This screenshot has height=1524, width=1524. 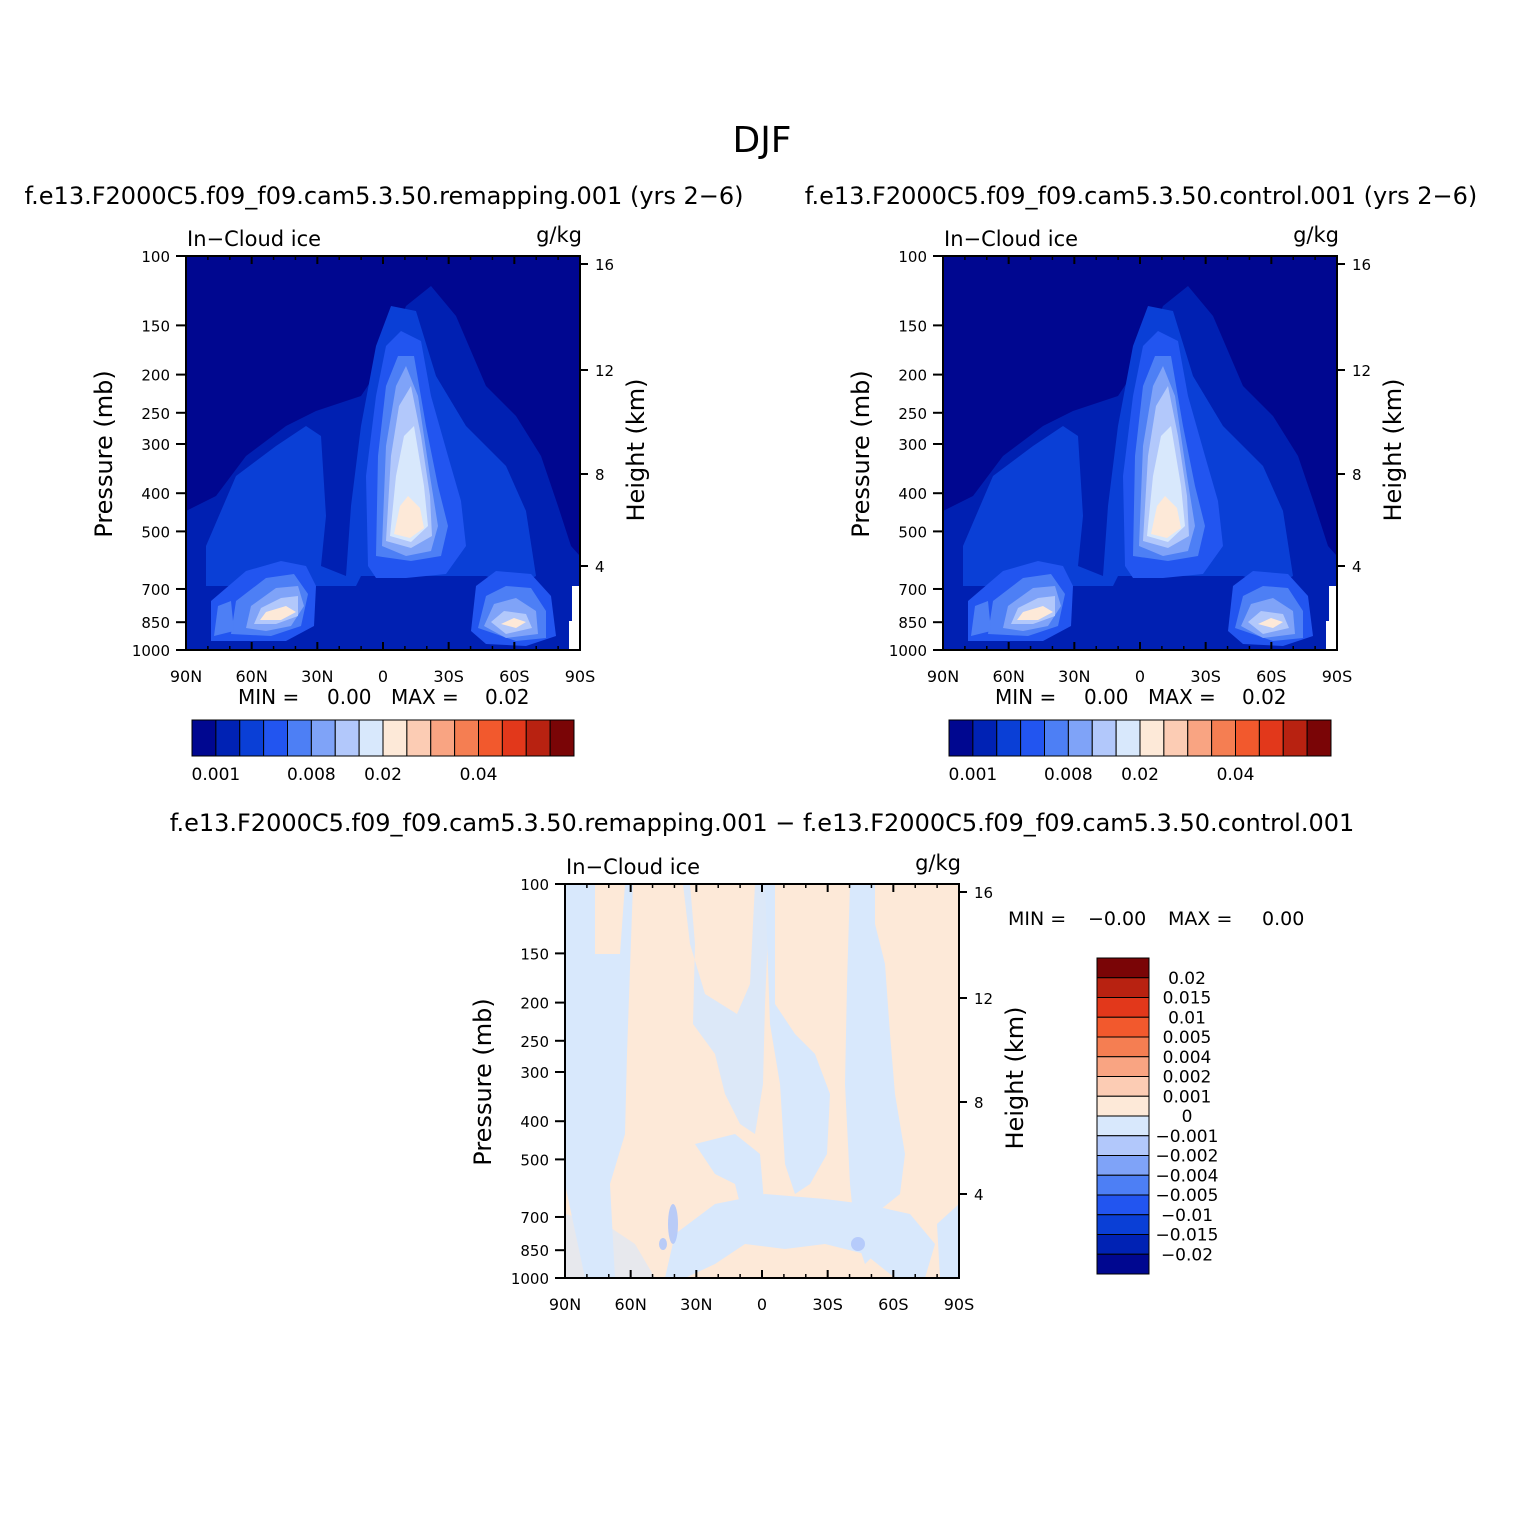 What do you see at coordinates (973, 775) in the screenshot?
I see `colorbar-label: 0.001` at bounding box center [973, 775].